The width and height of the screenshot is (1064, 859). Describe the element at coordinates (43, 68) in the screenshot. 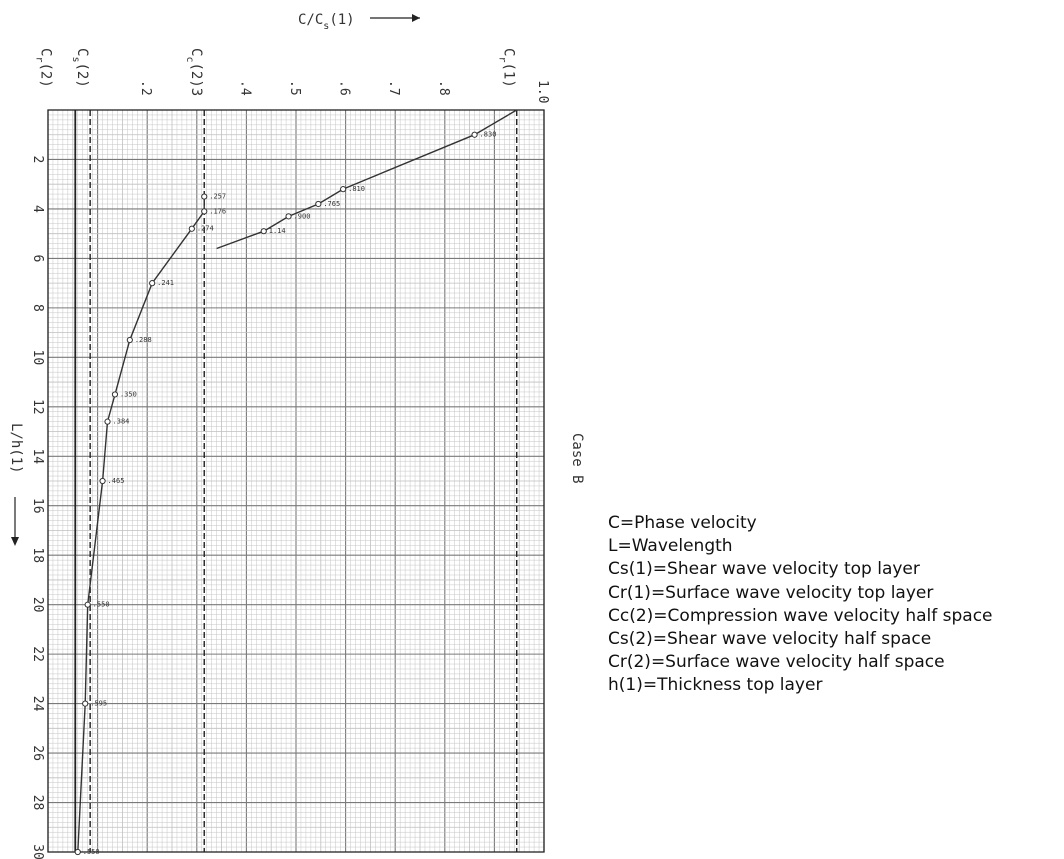

I see `reference-line-label: Cr(2)` at that location.